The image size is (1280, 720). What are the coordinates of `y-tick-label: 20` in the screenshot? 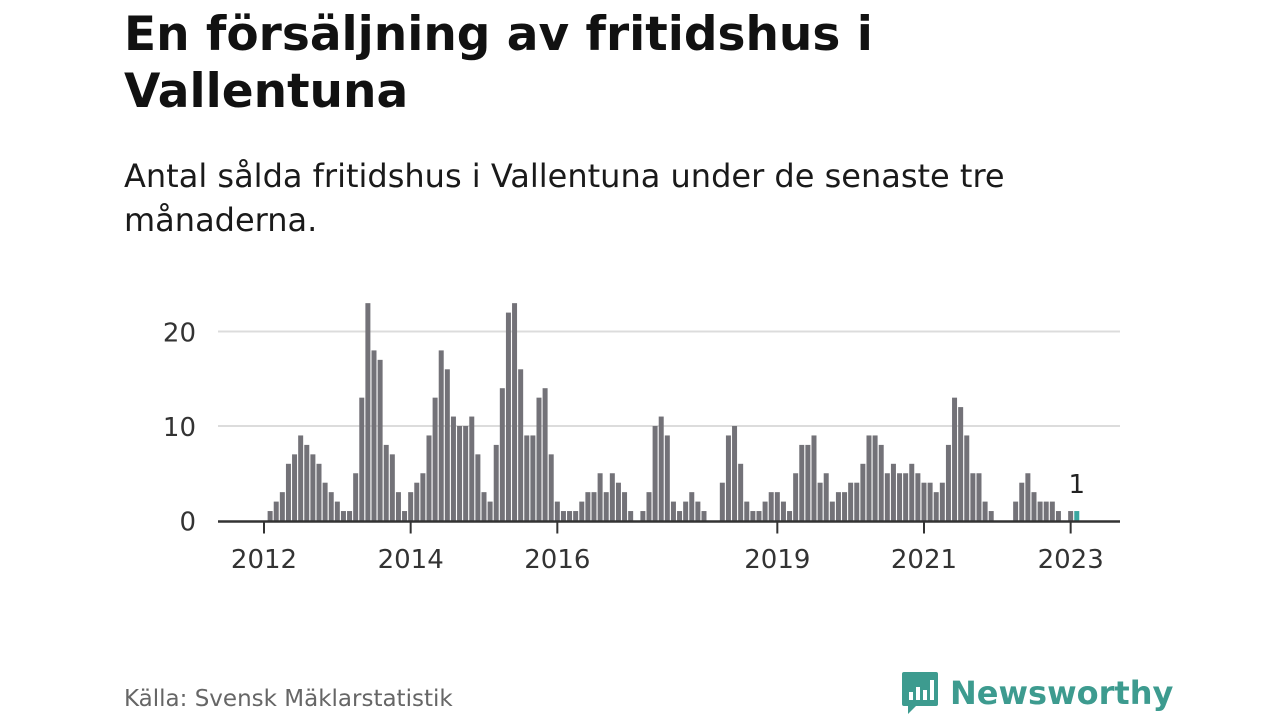 It's located at (179, 334).